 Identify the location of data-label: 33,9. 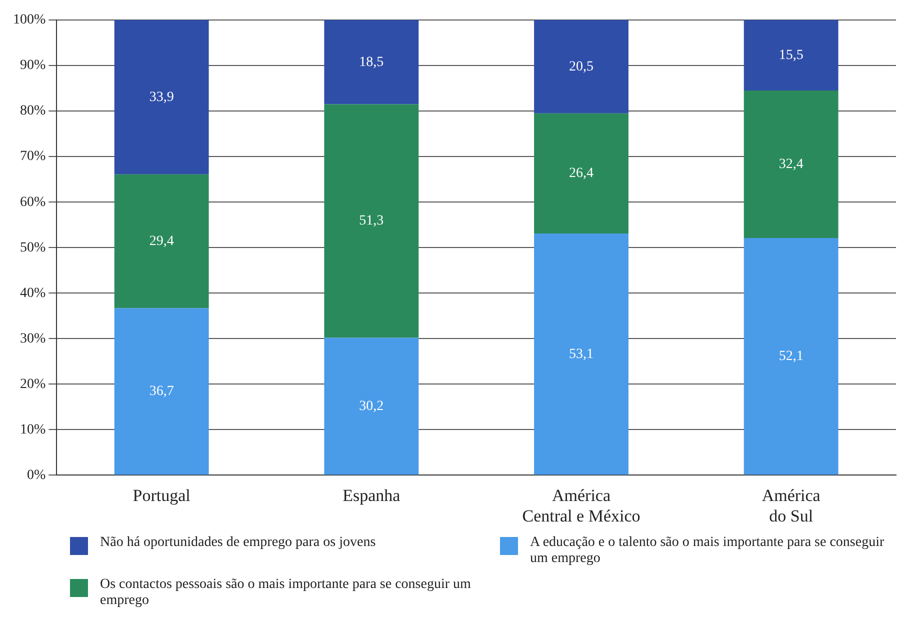
(161, 97).